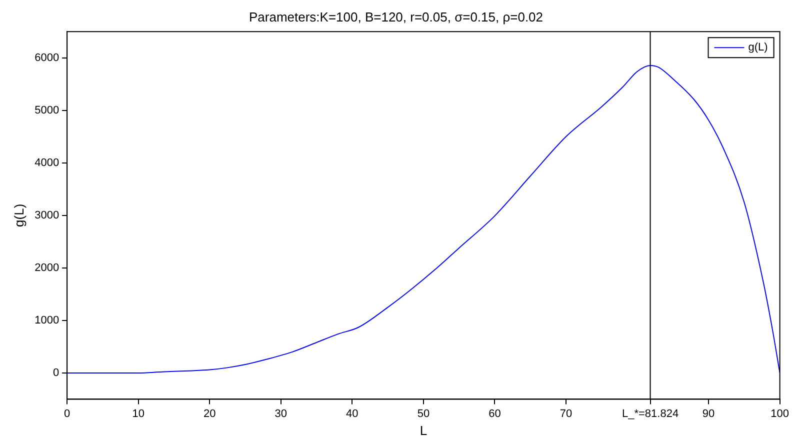 The image size is (800, 447). Describe the element at coordinates (47, 110) in the screenshot. I see `y-tick-label: 5000` at that location.